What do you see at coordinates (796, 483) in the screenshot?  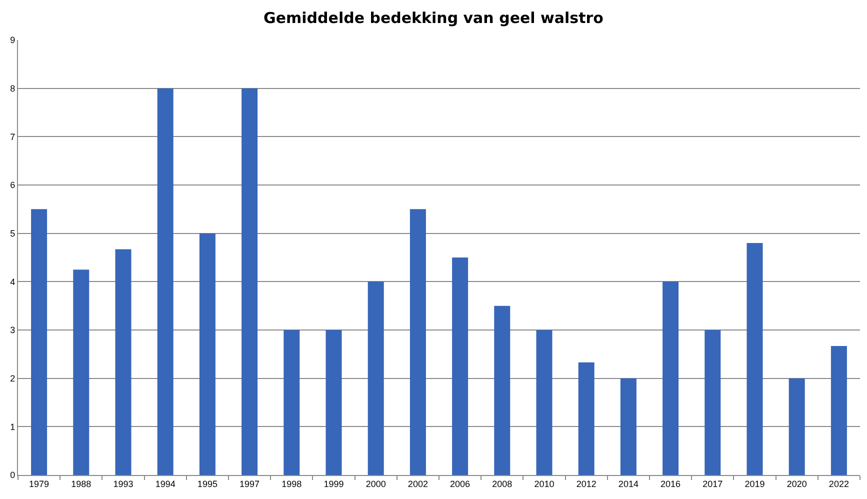 I see `x-tick-label: 2020` at bounding box center [796, 483].